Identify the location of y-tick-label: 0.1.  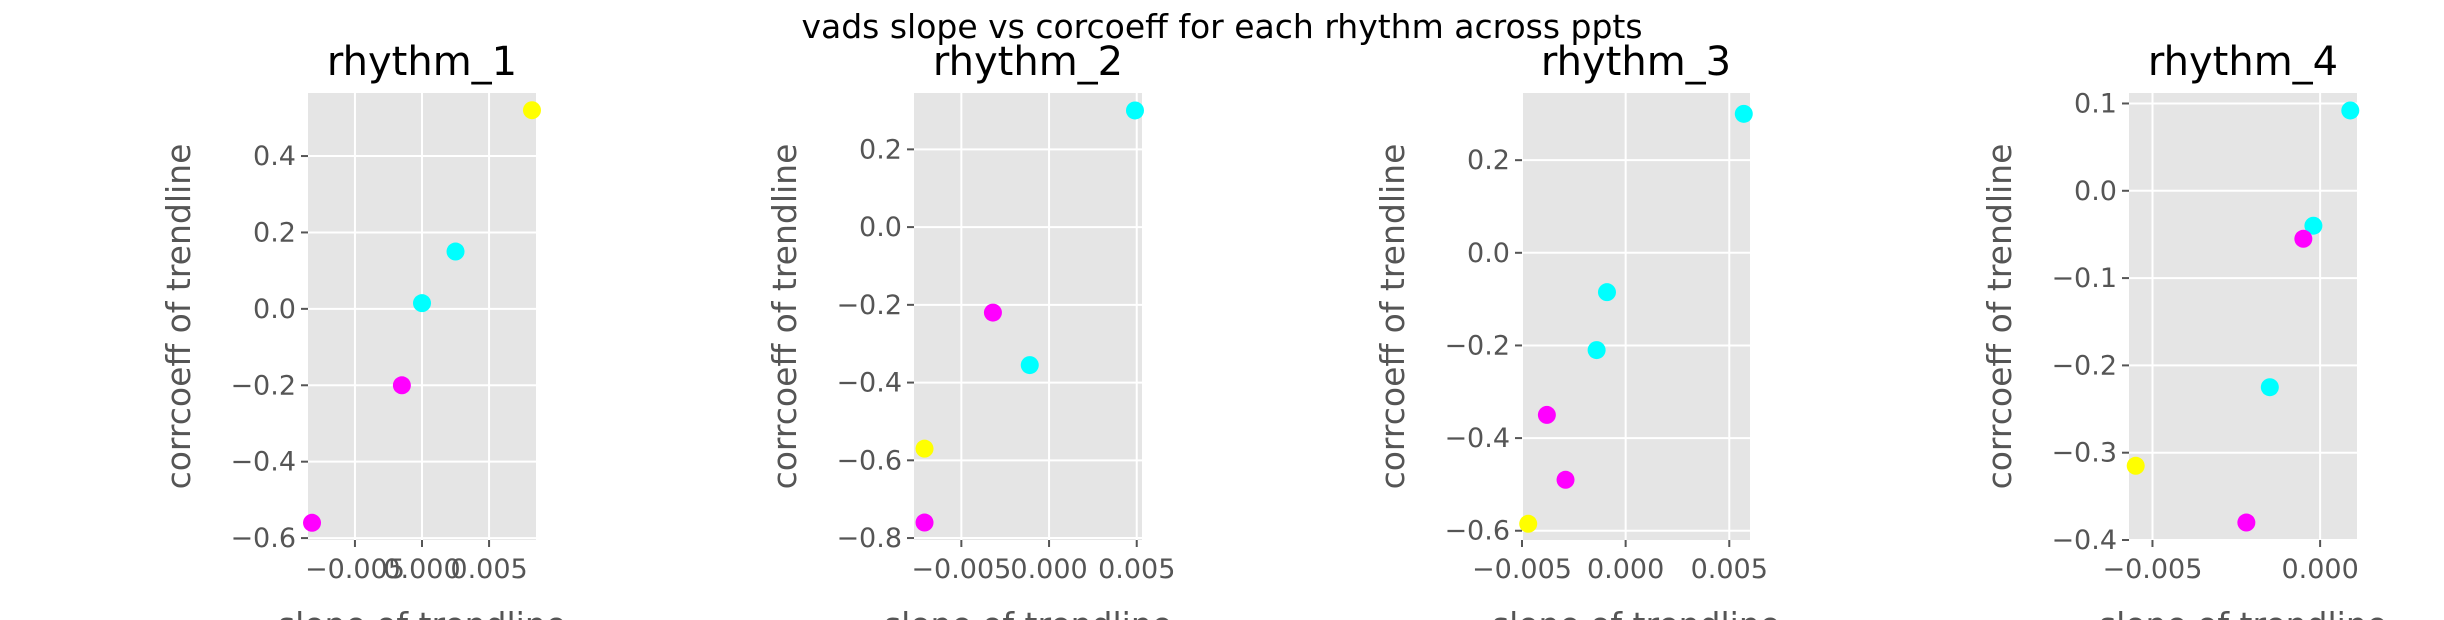
(2095, 103).